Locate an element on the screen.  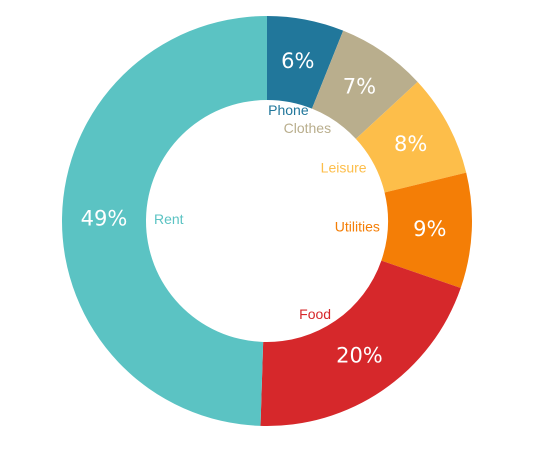
percent-label-rent: 49% is located at coordinates (104, 218).